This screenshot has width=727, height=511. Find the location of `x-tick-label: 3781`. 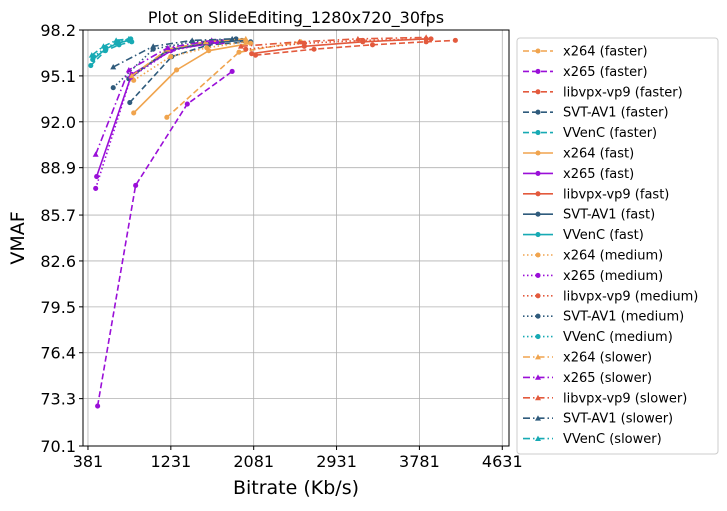

x-tick-label: 3781 is located at coordinates (419, 461).